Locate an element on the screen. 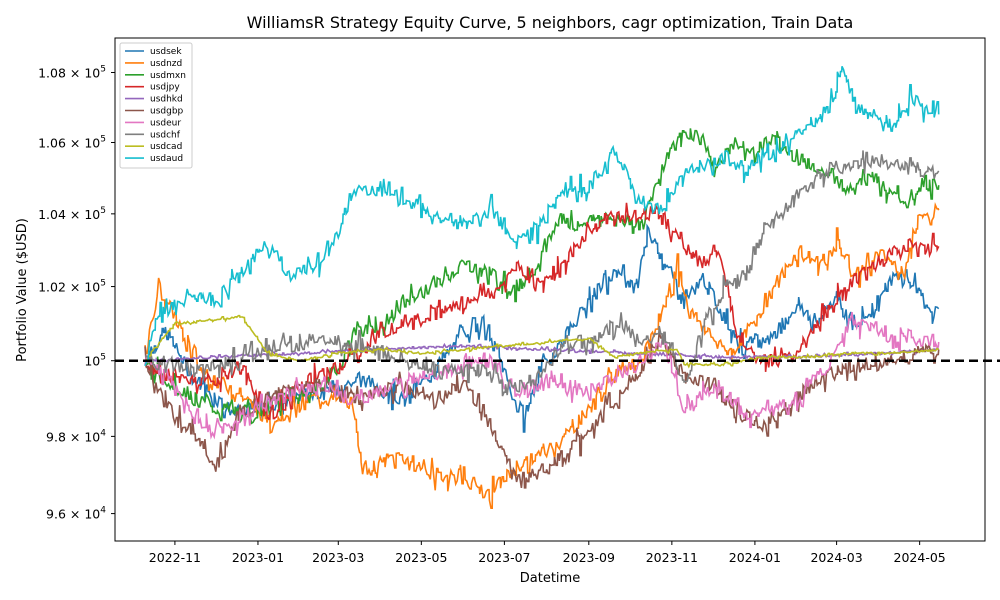  x-tick-label: 2023-11 is located at coordinates (672, 557).